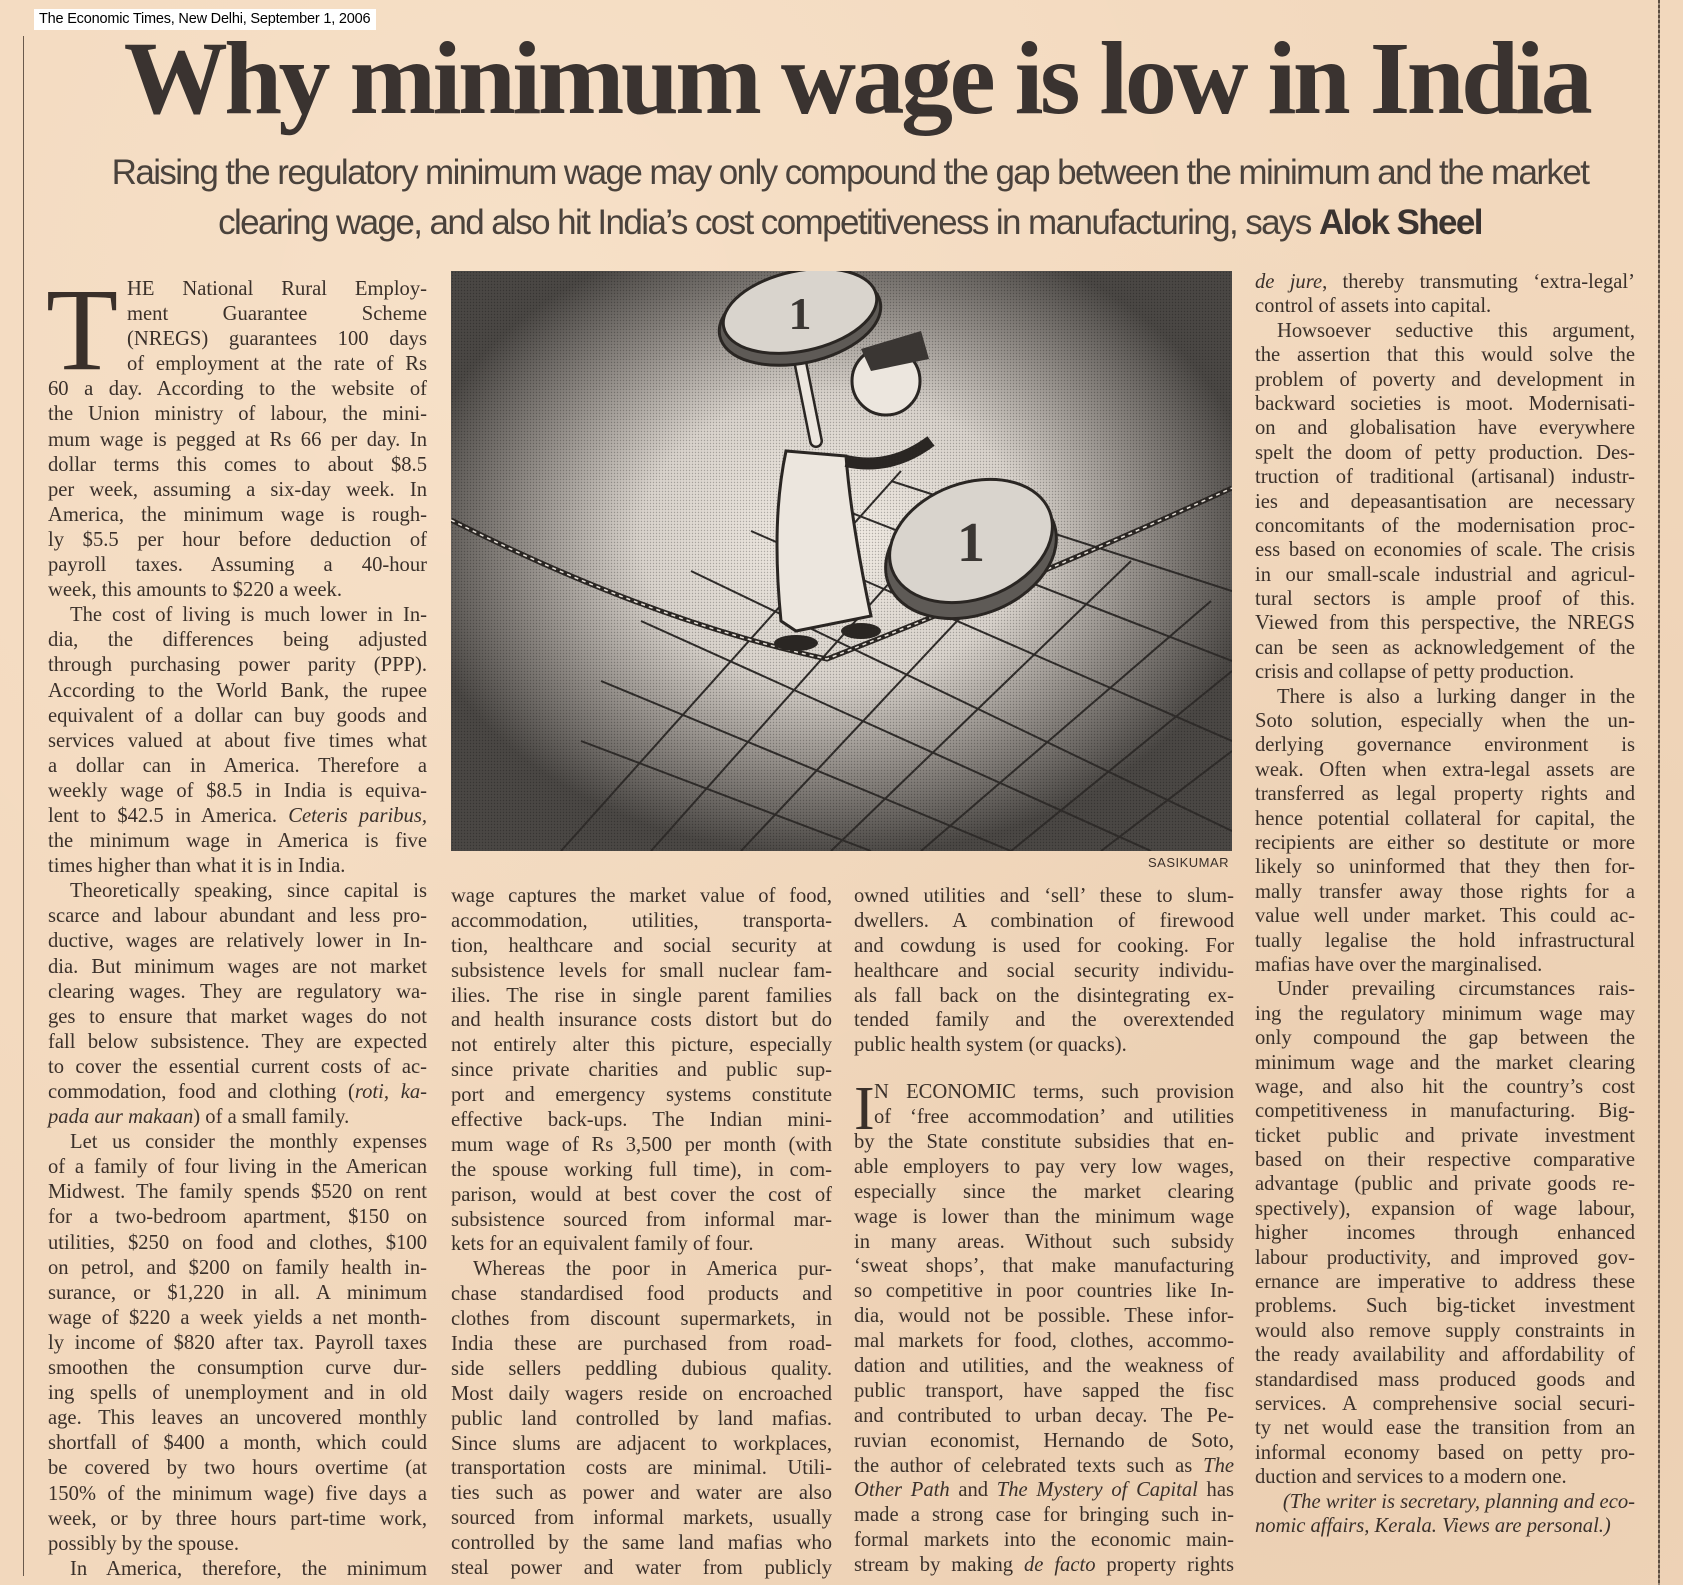  I want to click on text-line: be covered by two hours overtime (at, so click(237, 1468).